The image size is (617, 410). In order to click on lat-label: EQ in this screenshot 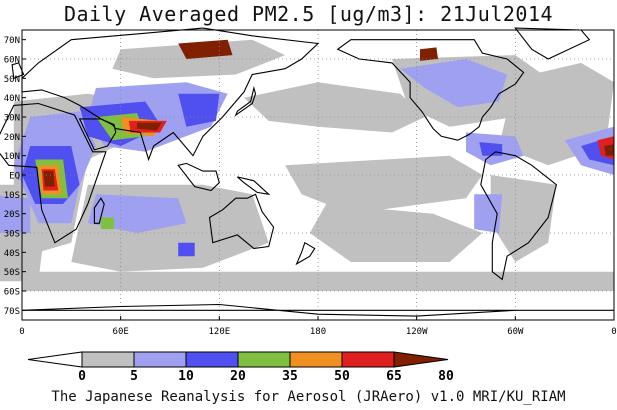, I will do `click(14, 177)`.